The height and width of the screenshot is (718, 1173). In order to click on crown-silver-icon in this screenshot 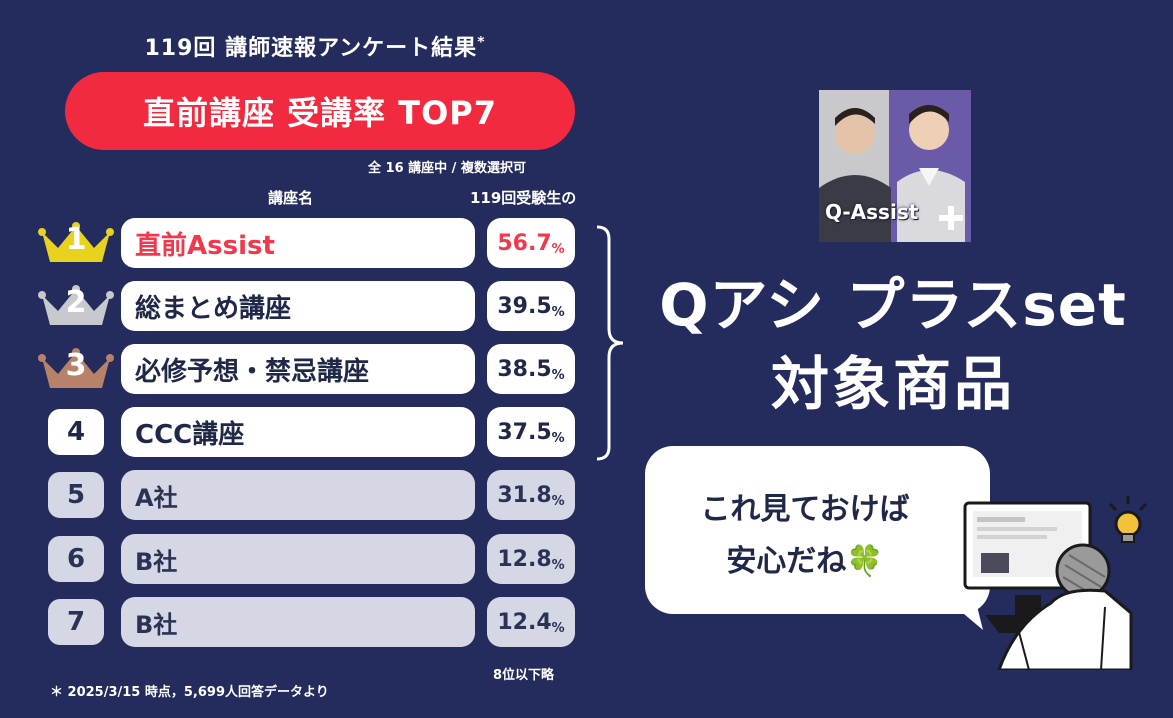, I will do `click(76, 305)`.